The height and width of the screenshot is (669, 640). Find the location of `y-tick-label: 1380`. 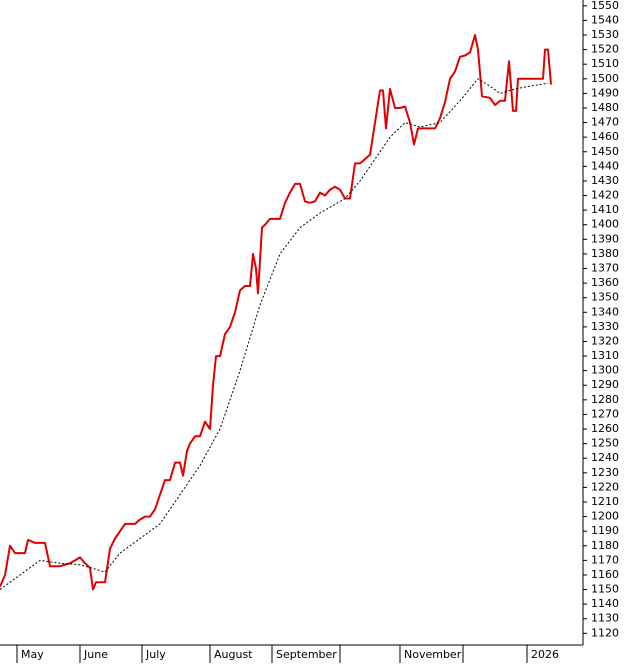

y-tick-label: 1380 is located at coordinates (605, 253).